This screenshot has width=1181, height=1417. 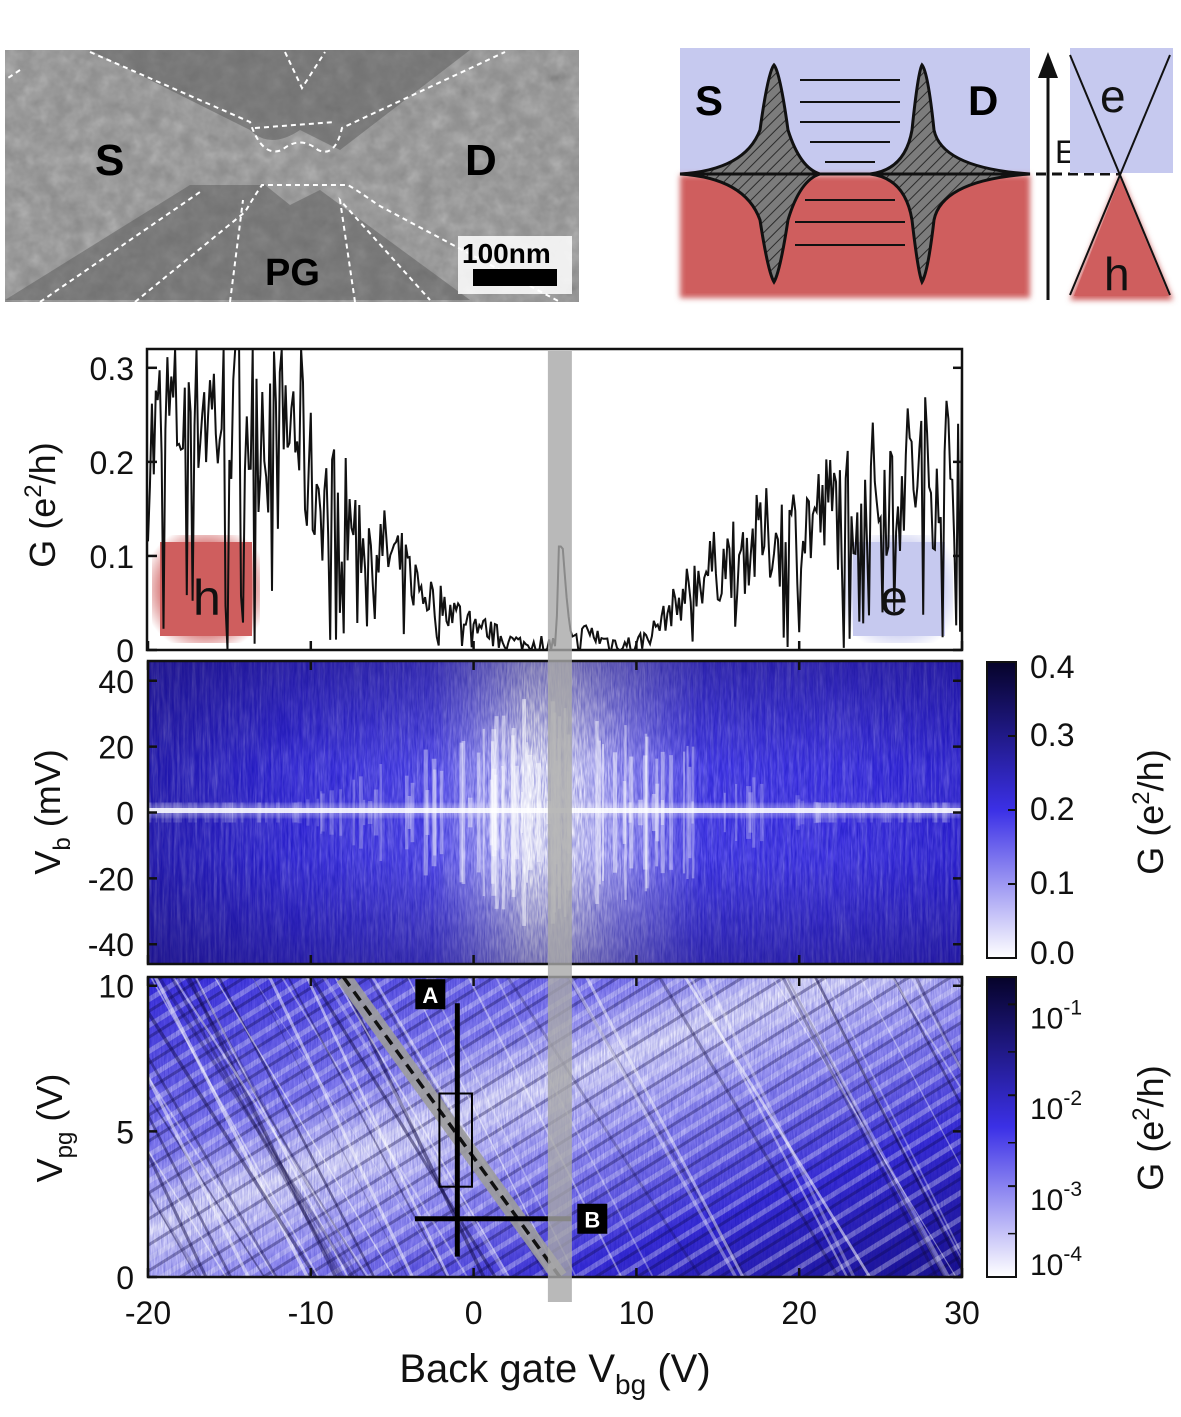 What do you see at coordinates (1117, 274) in the screenshot?
I see `cone-hole-label: h` at bounding box center [1117, 274].